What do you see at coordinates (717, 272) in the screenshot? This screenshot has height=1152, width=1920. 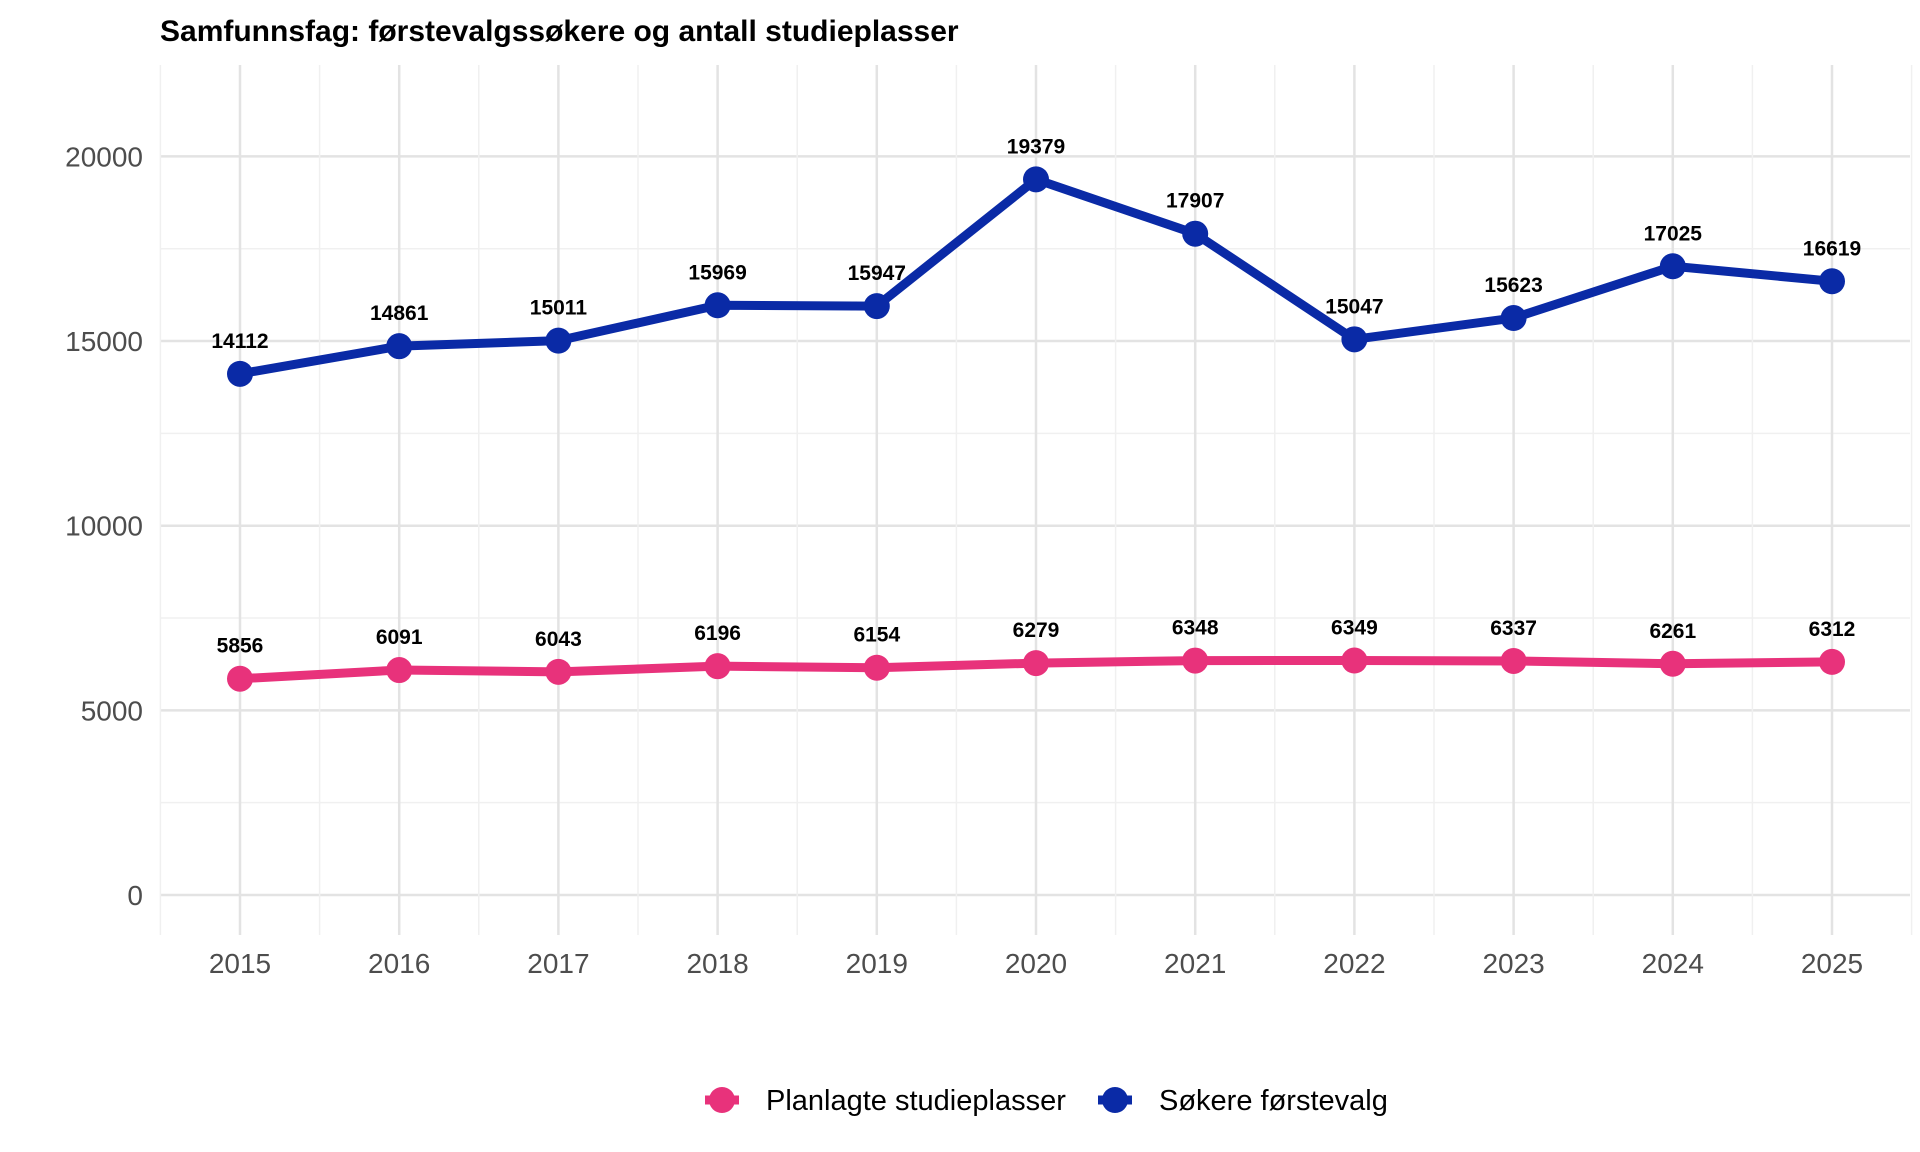 I see `data-label: 15969` at bounding box center [717, 272].